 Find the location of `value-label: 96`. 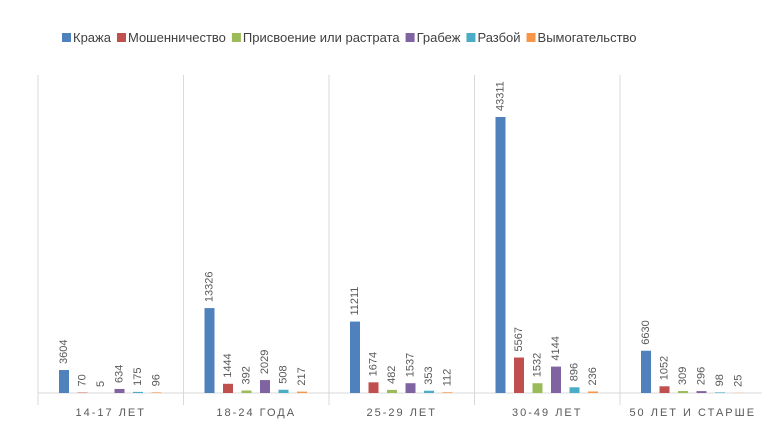

value-label: 96 is located at coordinates (156, 380).